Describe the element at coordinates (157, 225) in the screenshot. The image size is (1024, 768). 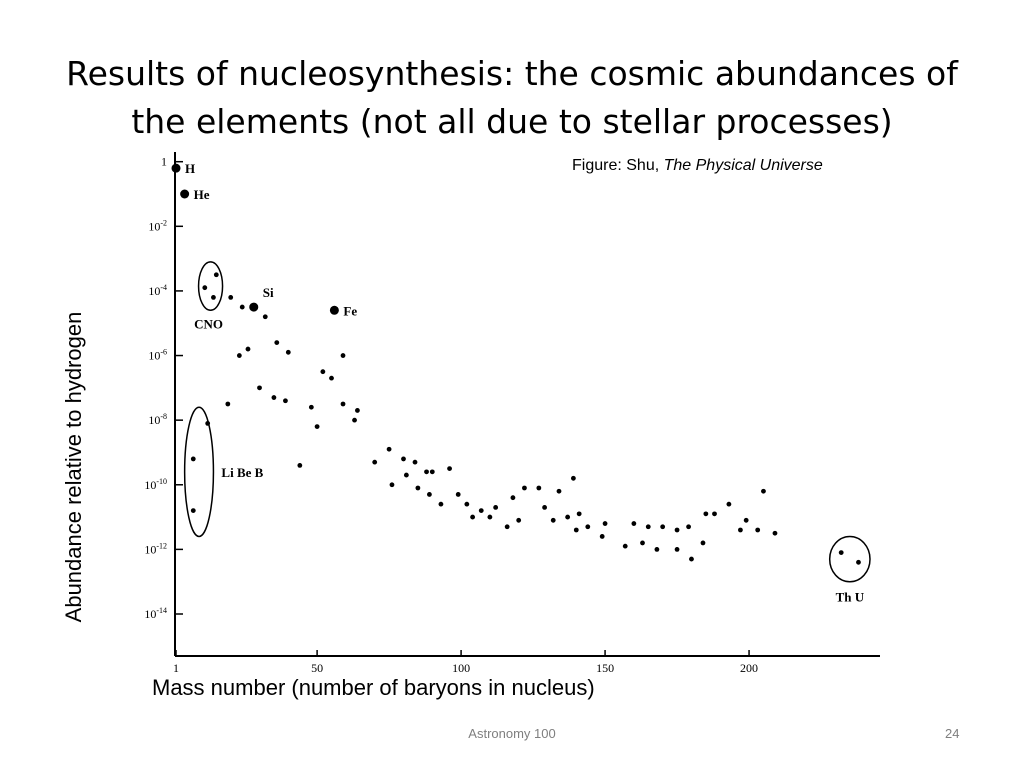
I see `y-tick-label: 10⁻²` at that location.